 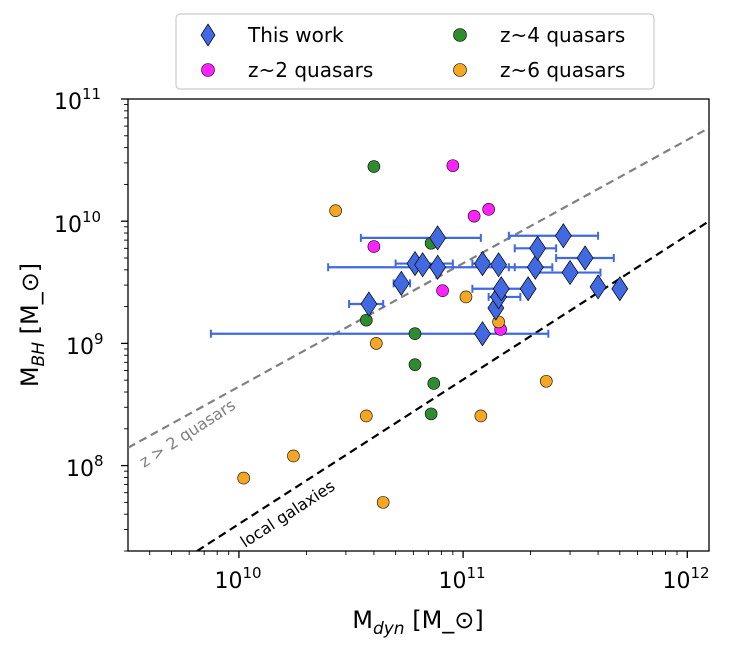 What do you see at coordinates (685, 579) in the screenshot?
I see `x-tick-label-1e12: 1012` at bounding box center [685, 579].